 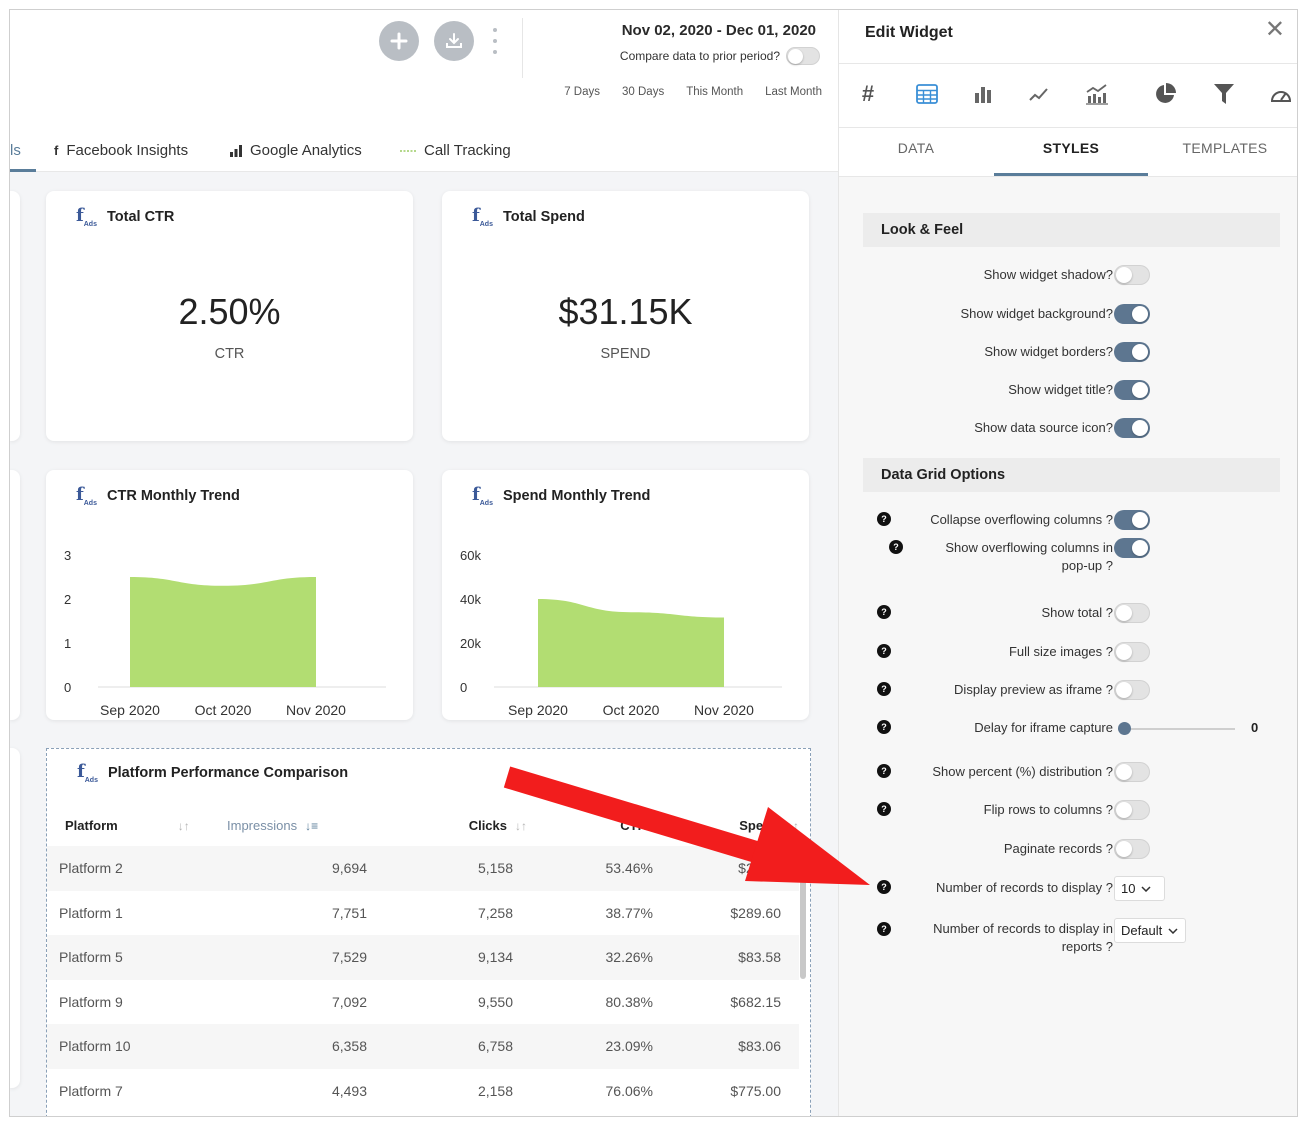 I want to click on compare-period-control: Compare data to prior period?, so click(x=720, y=56).